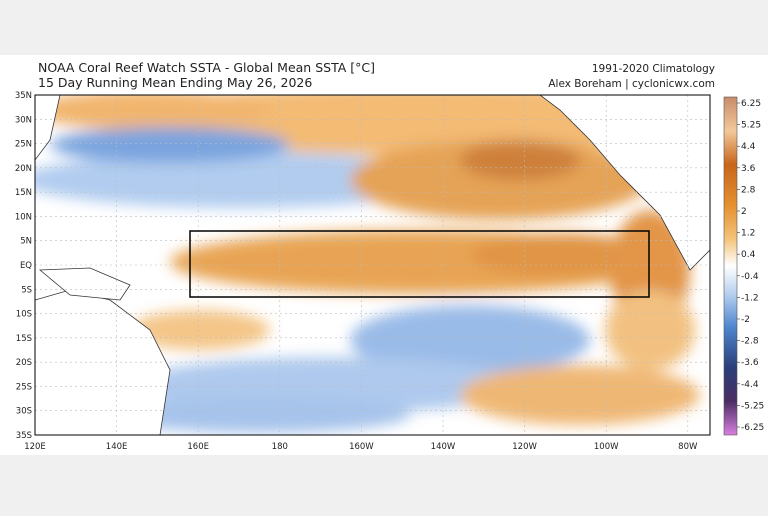  Describe the element at coordinates (175, 82) in the screenshot. I see `subtitle: 15 Day Running Mean Ending May 26, 2026` at that location.